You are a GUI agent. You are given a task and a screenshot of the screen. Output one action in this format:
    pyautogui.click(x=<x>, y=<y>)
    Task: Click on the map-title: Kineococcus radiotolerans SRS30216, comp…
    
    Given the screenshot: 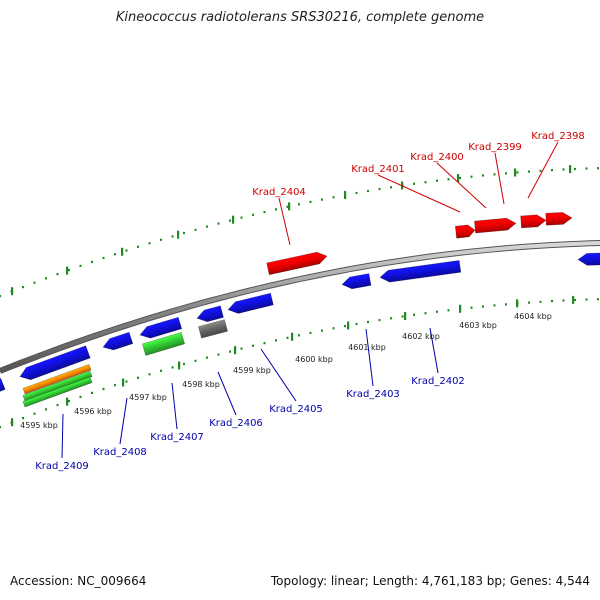 What is the action you would take?
    pyautogui.click(x=300, y=17)
    